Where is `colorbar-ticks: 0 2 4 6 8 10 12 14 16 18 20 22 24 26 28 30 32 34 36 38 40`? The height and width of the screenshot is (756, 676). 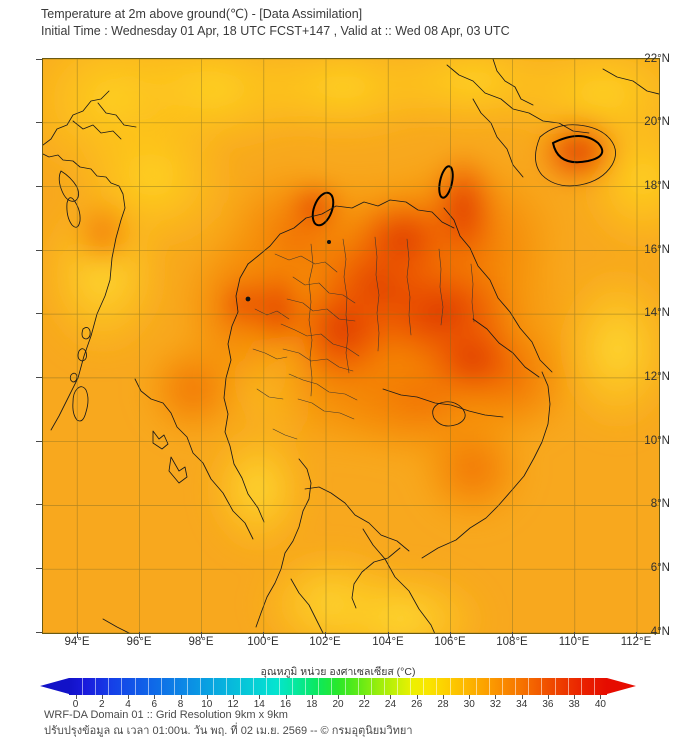
colorbar-ticks: 0 2 4 6 8 10 12 14 16 18 20 22 24 26 28 30 32 34 36 38 40 is located at coordinates (338, 702).